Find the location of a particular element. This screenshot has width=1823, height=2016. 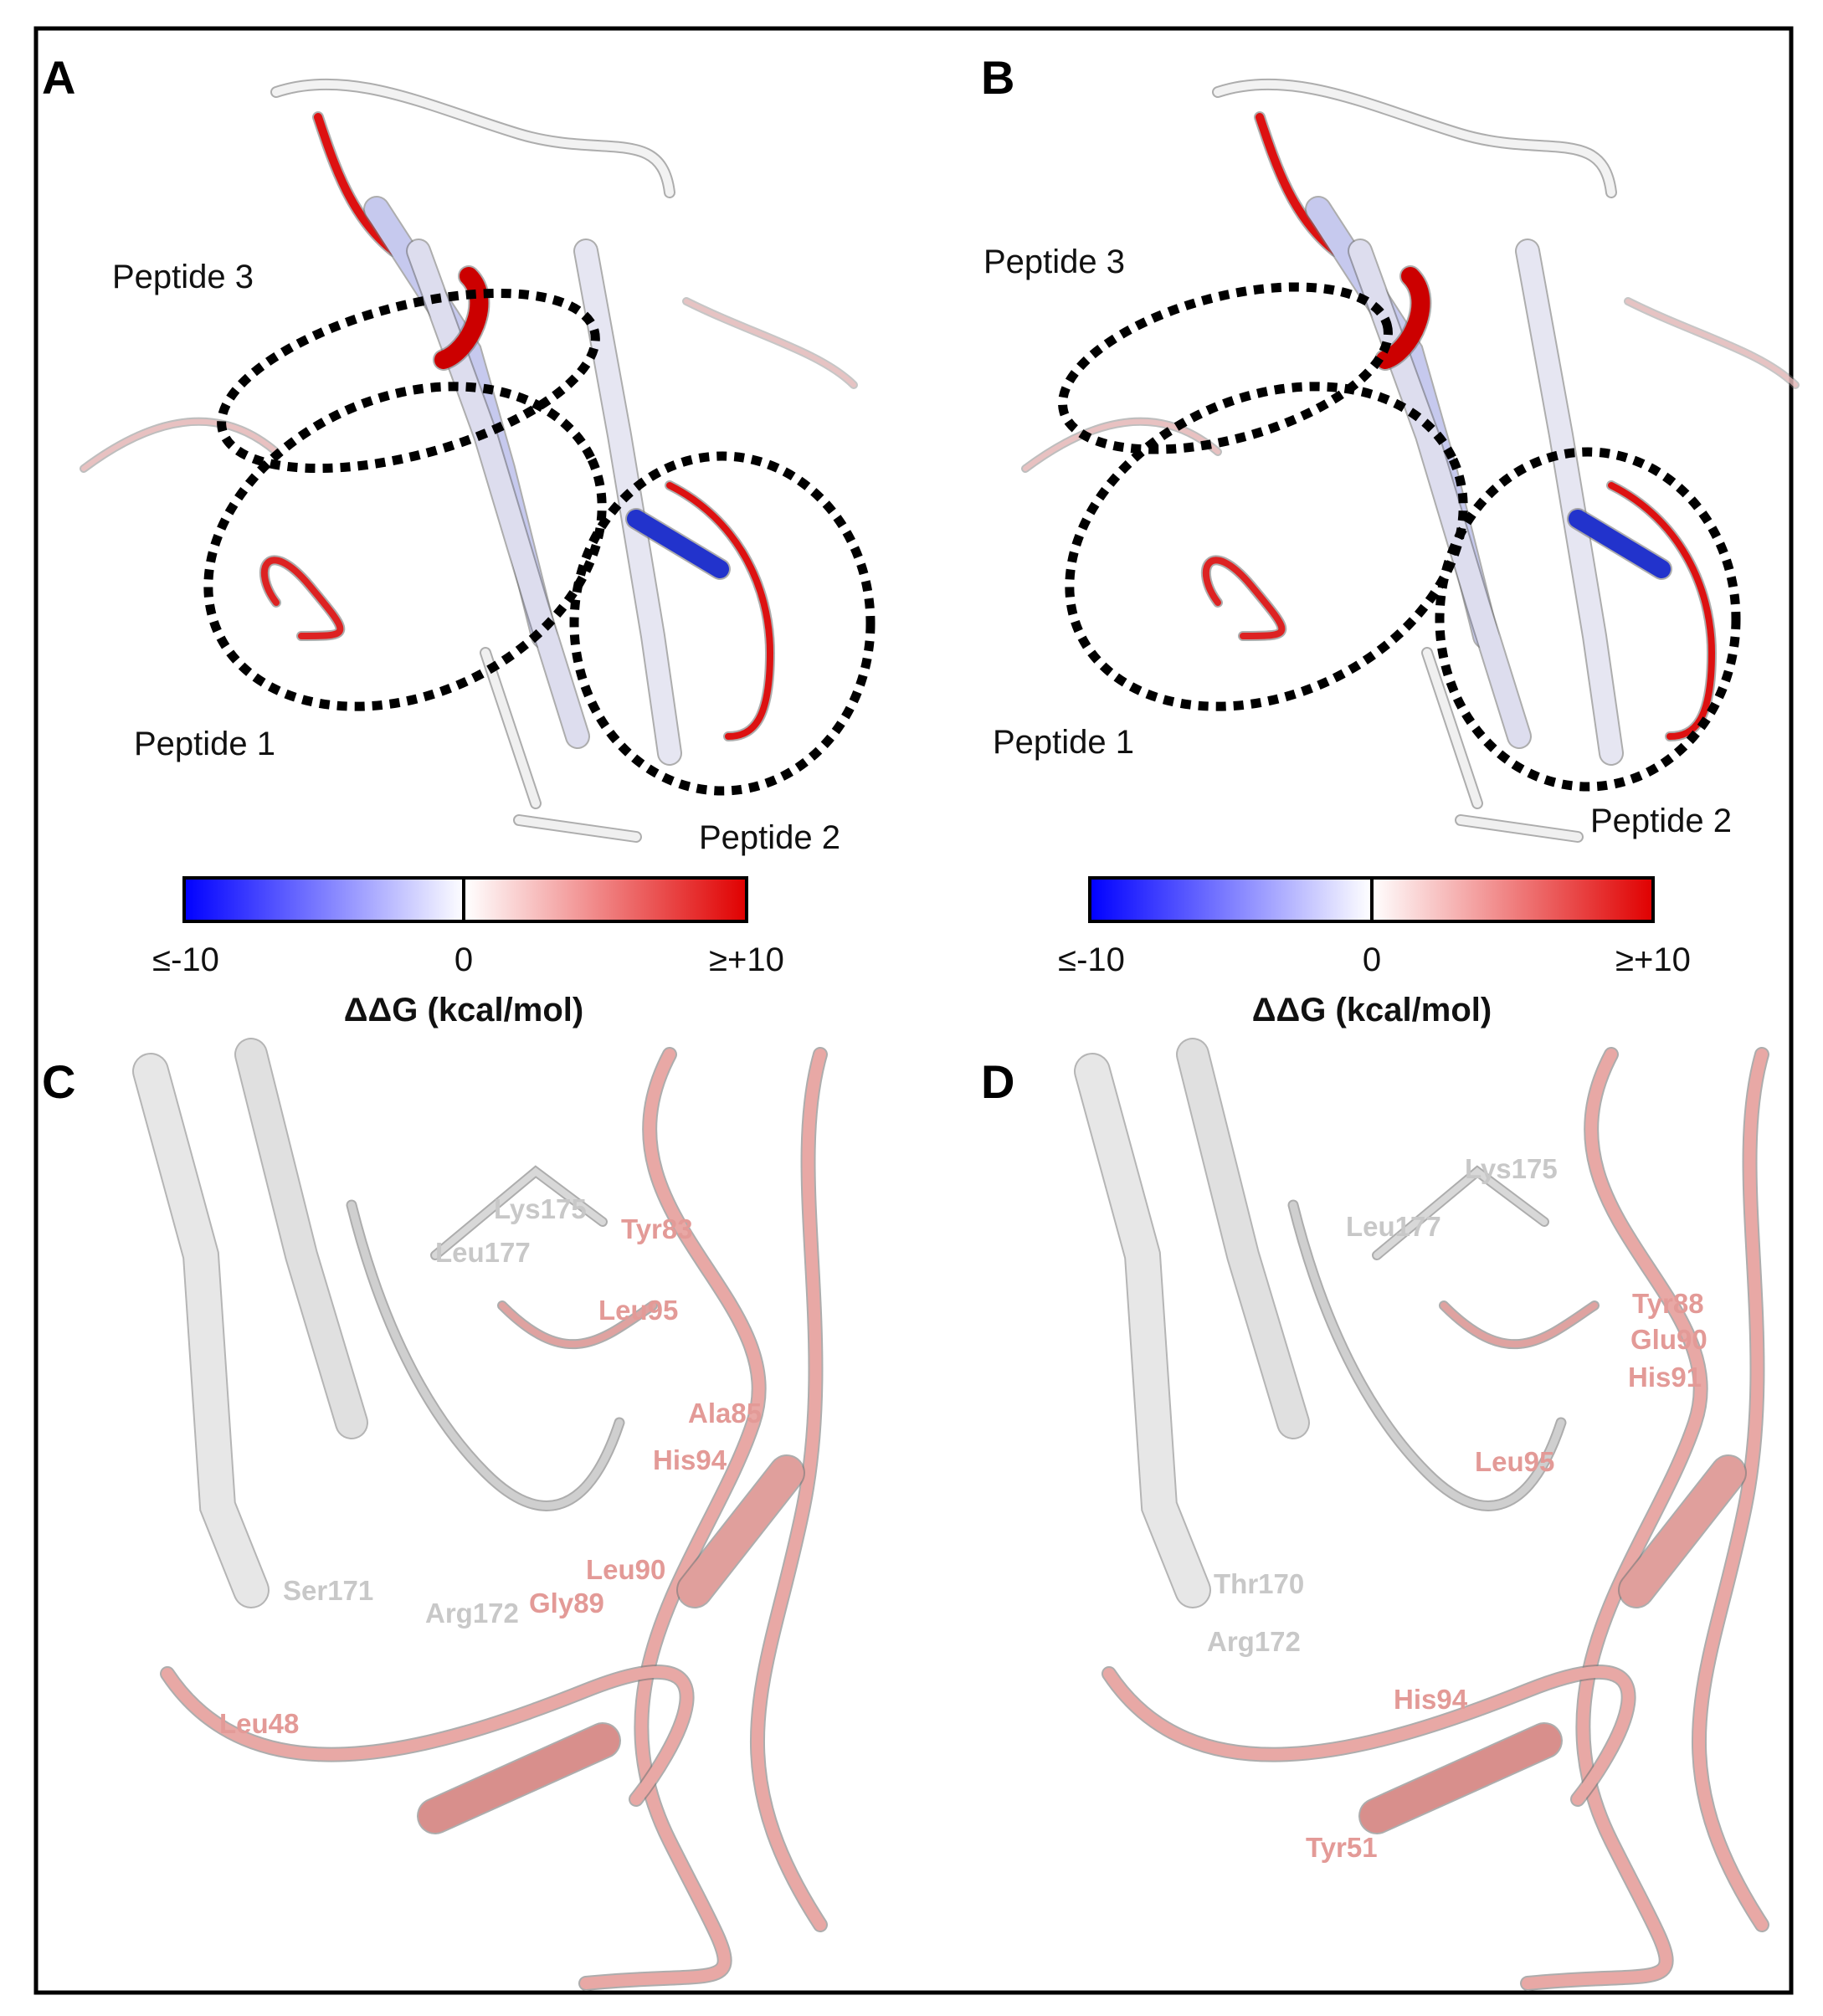

residue-label: Tyr51 is located at coordinates (1342, 1848).